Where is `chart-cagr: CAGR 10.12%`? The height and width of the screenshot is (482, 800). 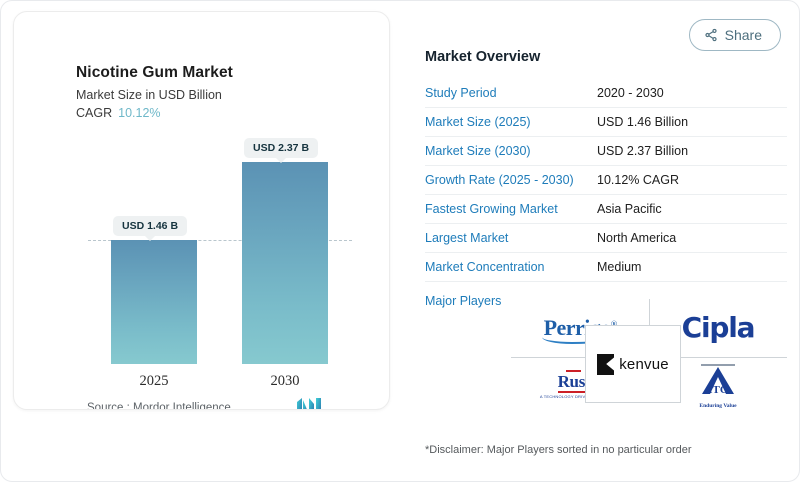
chart-cagr: CAGR 10.12% is located at coordinates (118, 113).